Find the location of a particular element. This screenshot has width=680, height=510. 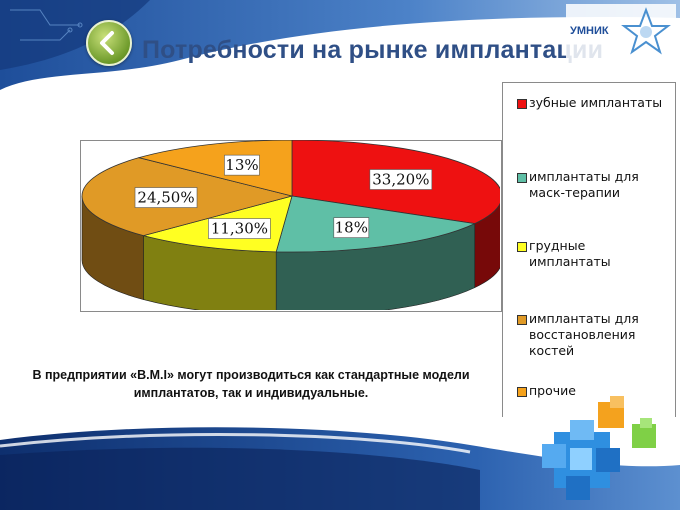

logo-text: УМНИК is located at coordinates (589, 31).